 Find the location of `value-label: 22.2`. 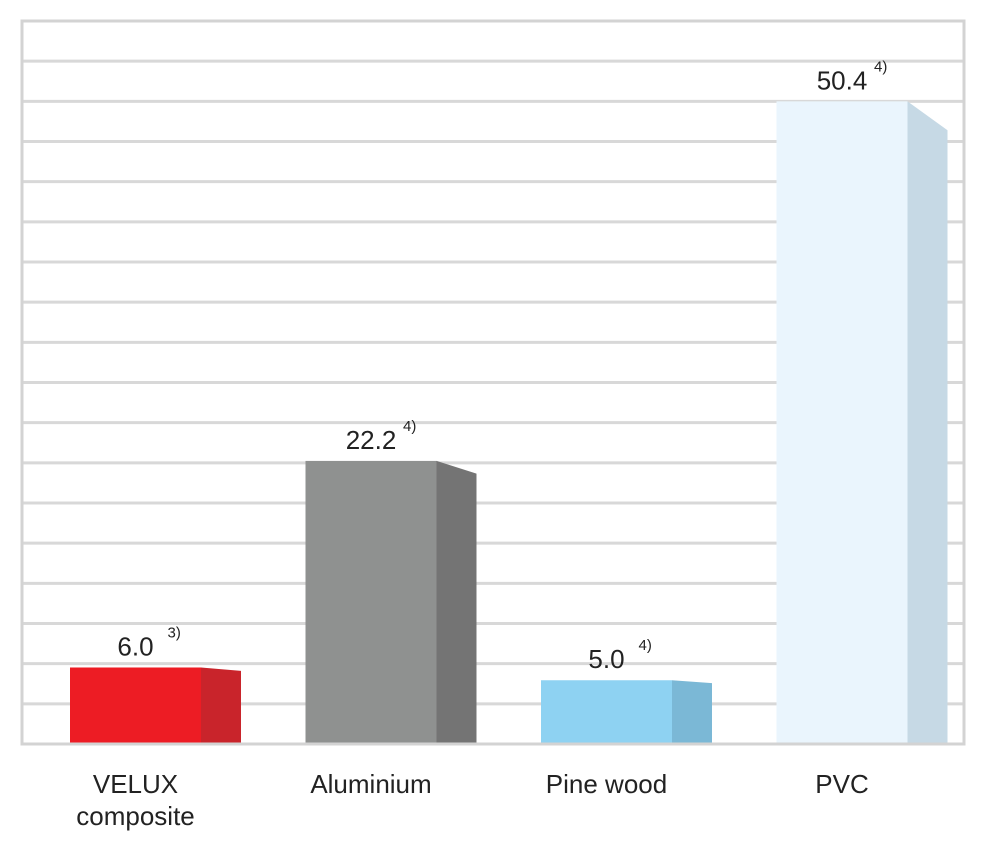

value-label: 22.2 is located at coordinates (371, 440).